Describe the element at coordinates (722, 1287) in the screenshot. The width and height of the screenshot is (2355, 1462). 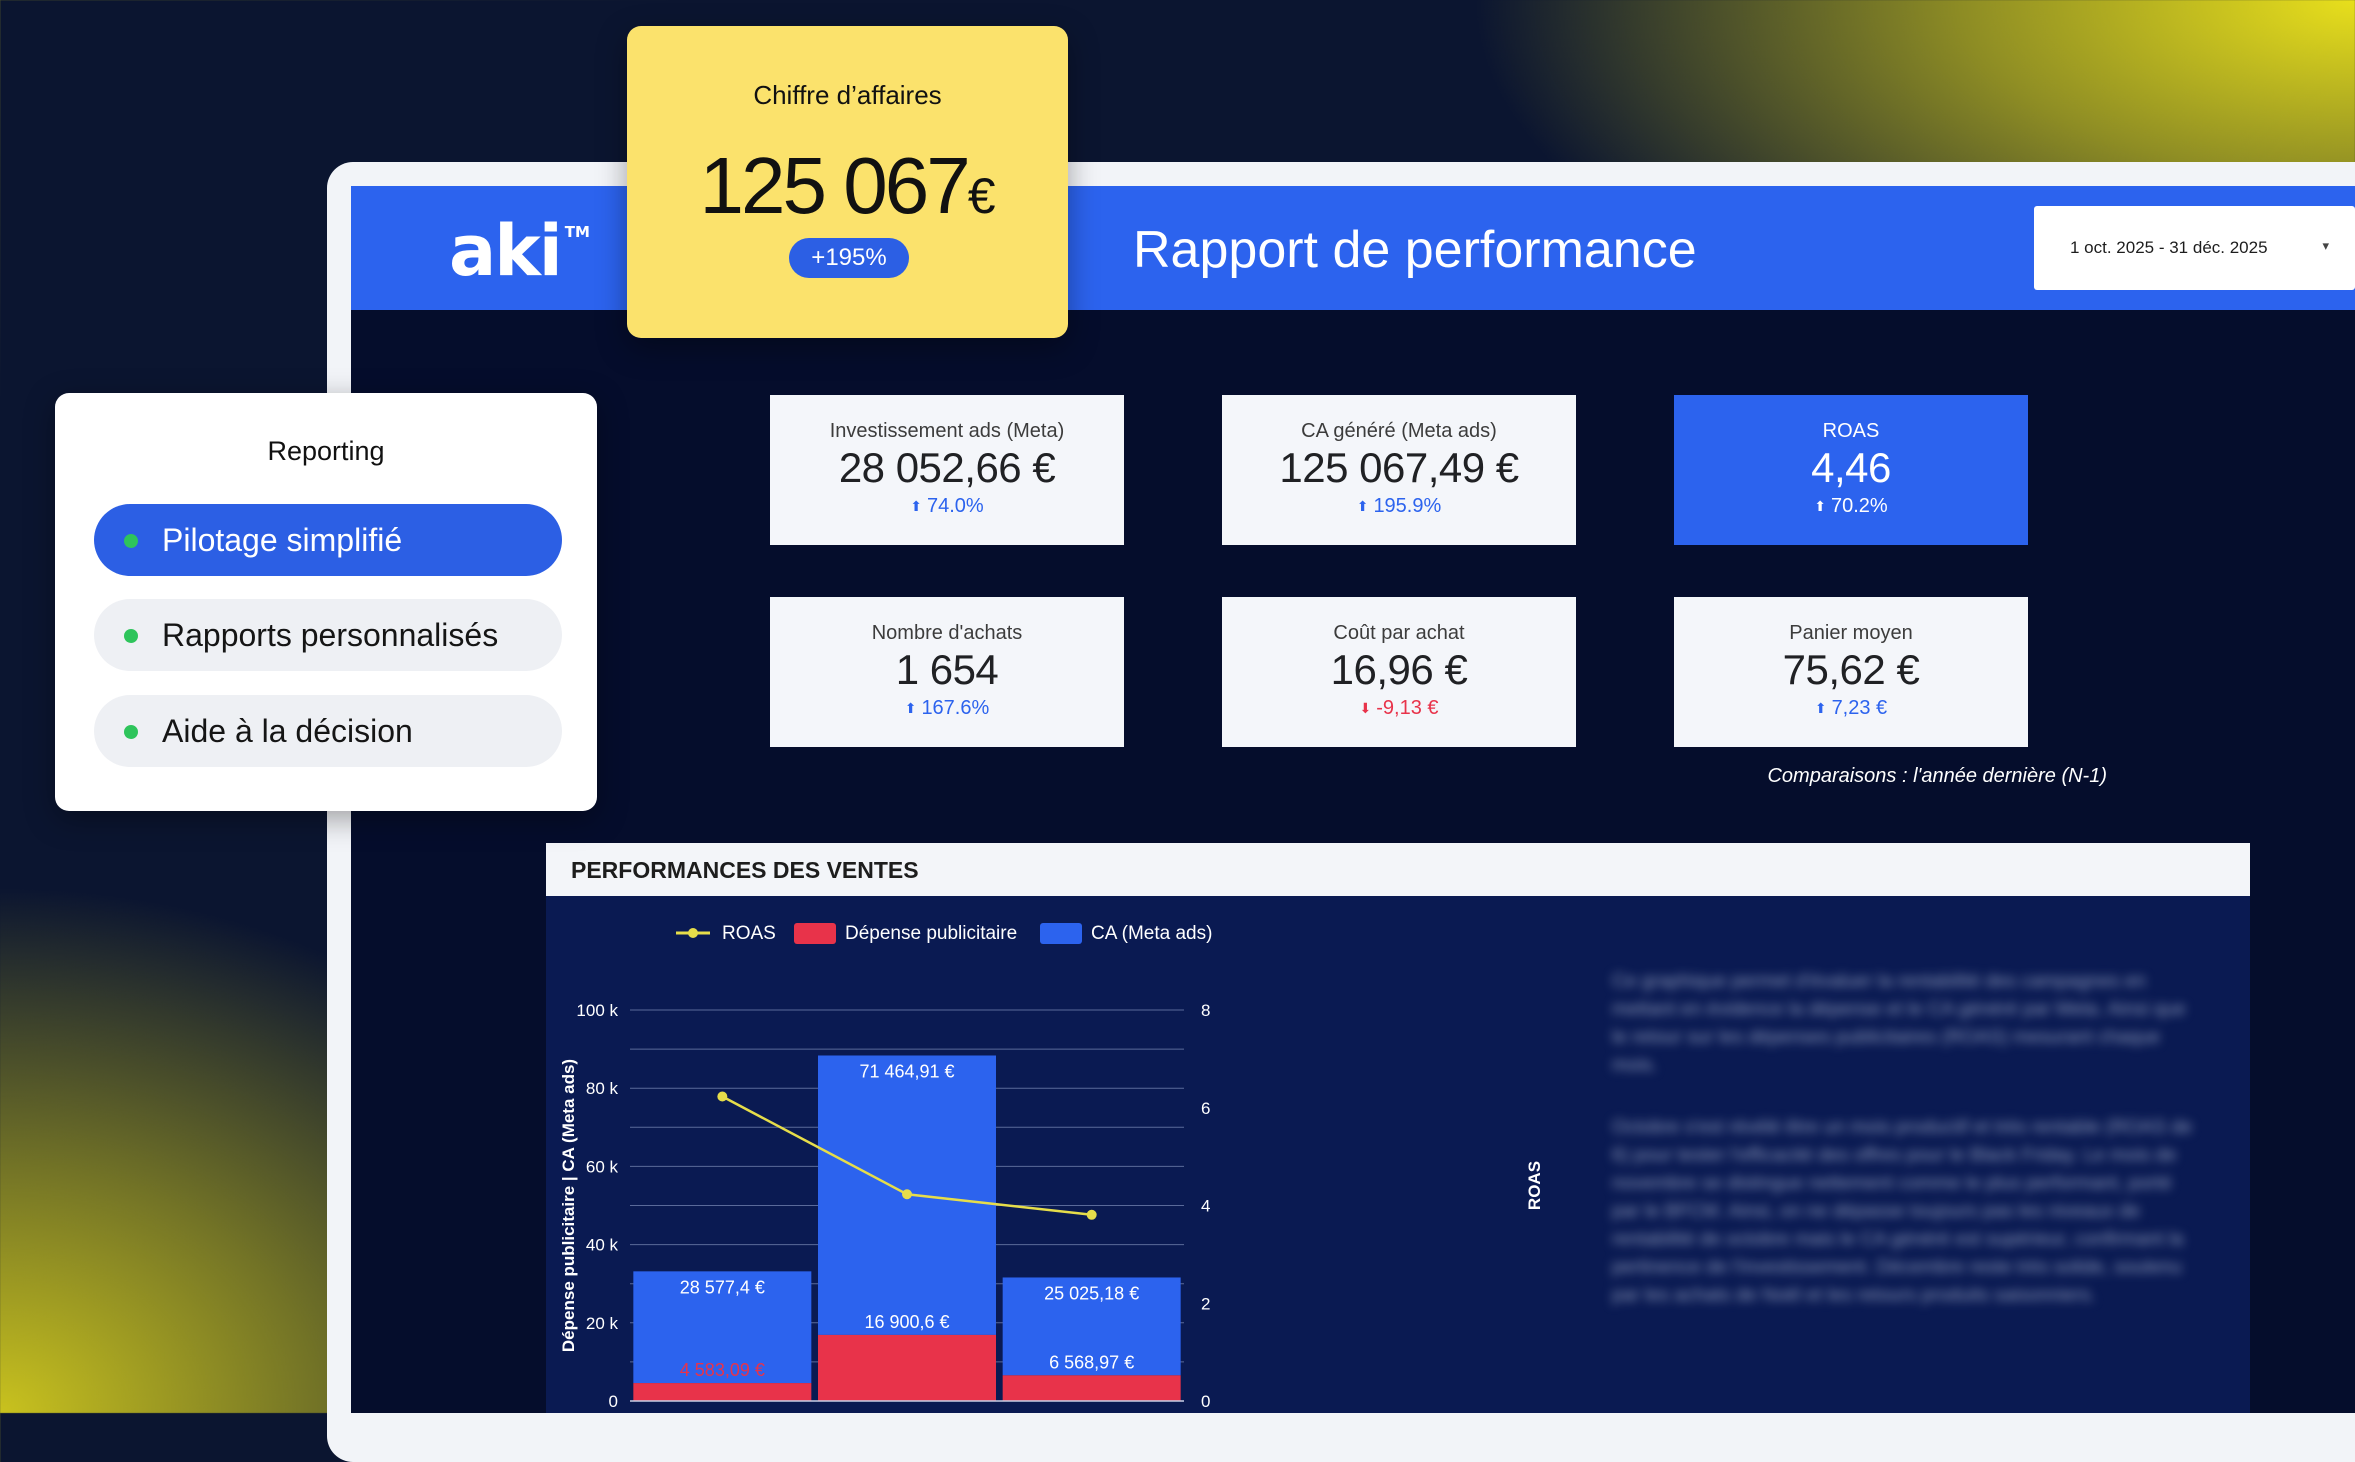
I see `bar-ca-label: 28 577,4 €` at that location.